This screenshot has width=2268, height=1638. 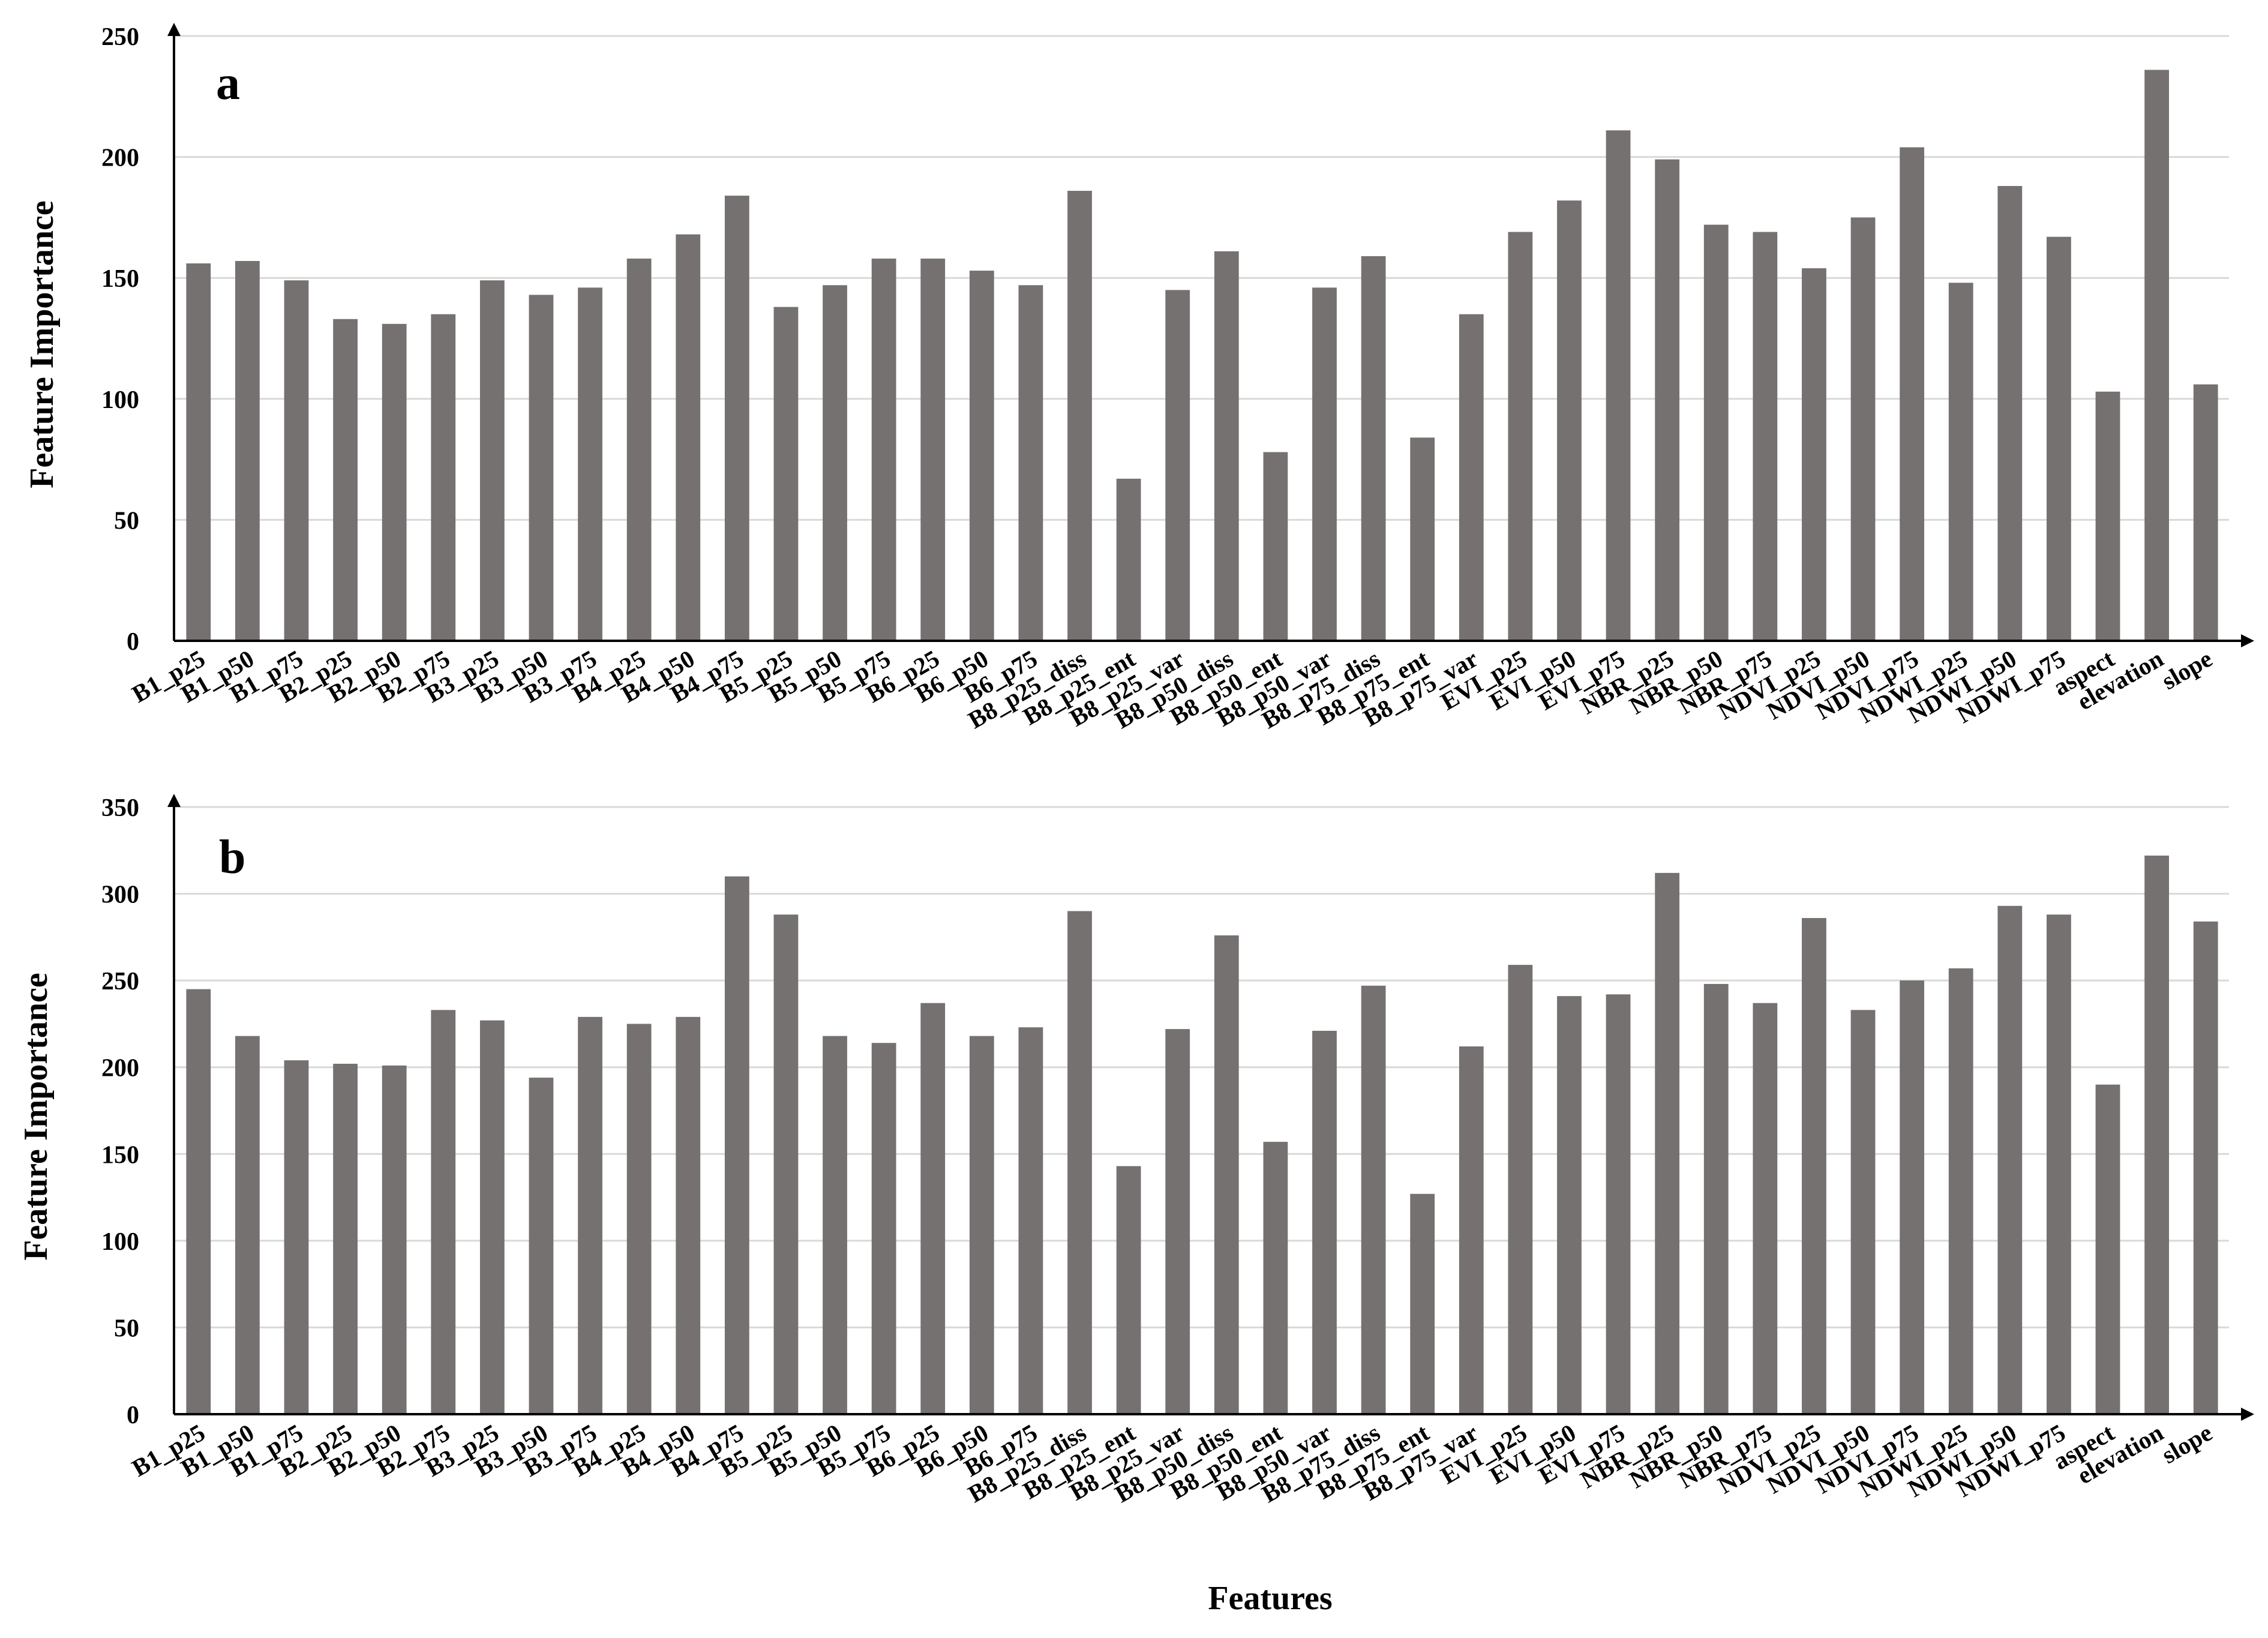 I want to click on bar-b8-p50-diss, so click(x=1226, y=1174).